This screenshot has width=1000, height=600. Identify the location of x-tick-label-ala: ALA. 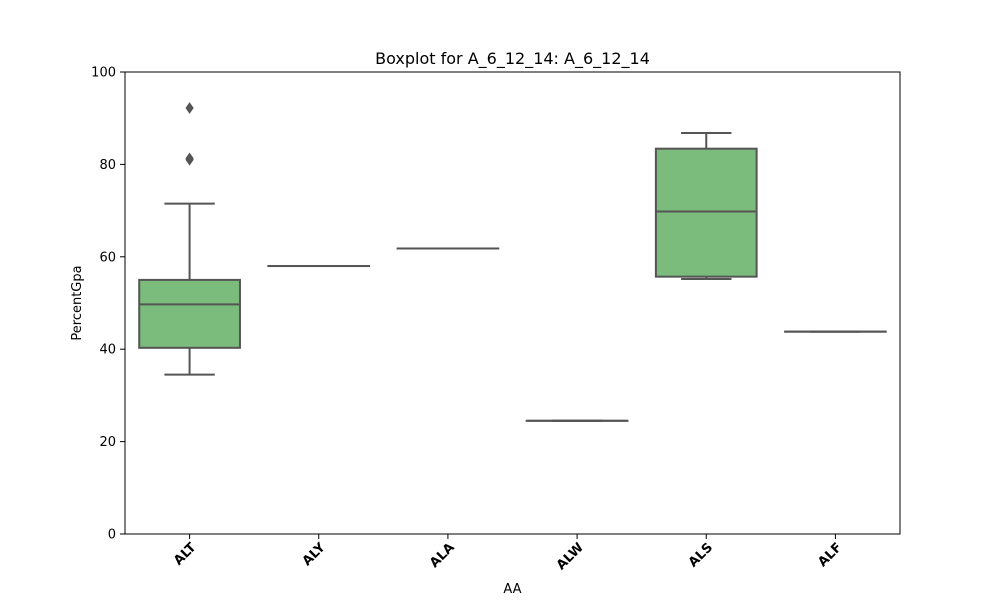
(442, 555).